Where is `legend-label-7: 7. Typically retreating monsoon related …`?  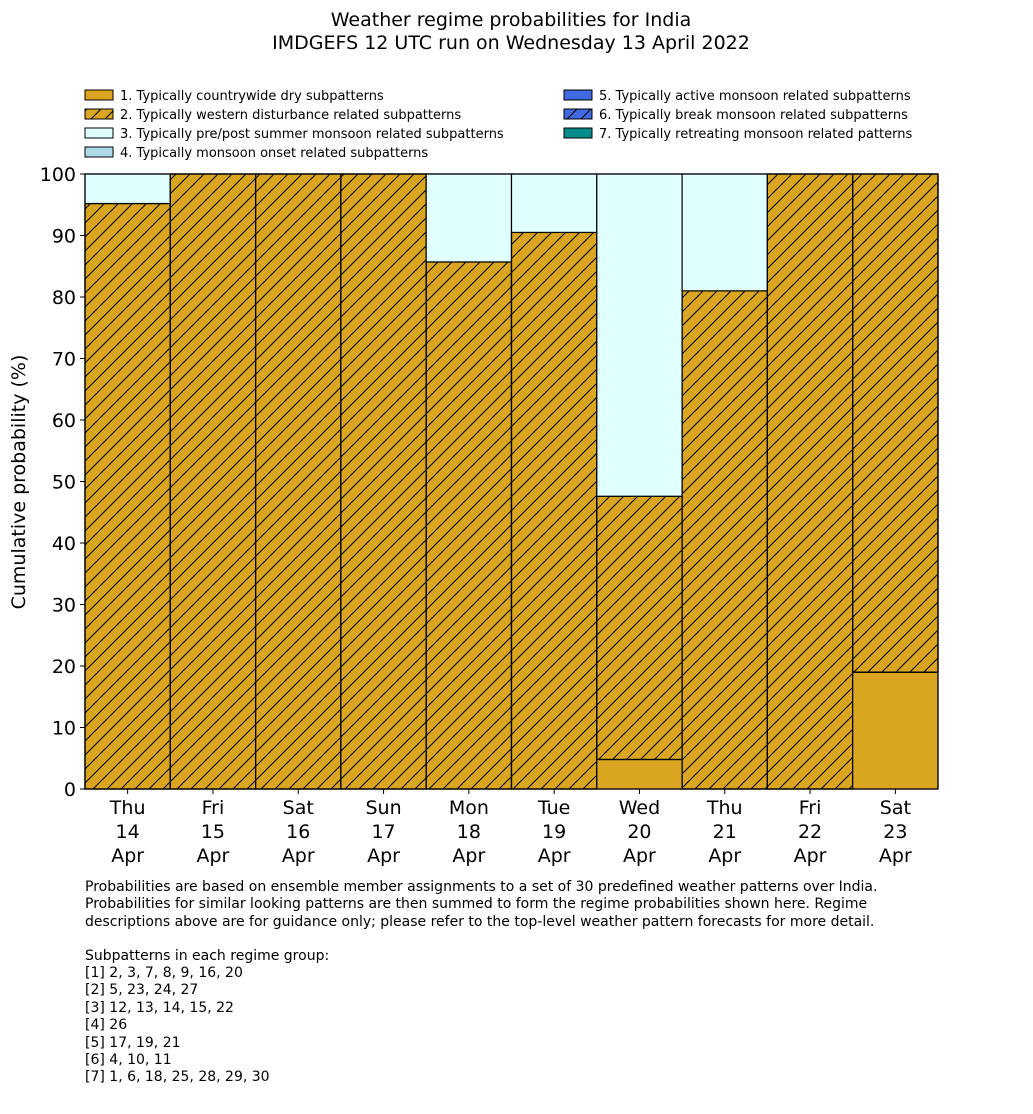 legend-label-7: 7. Typically retreating monsoon related … is located at coordinates (755, 134).